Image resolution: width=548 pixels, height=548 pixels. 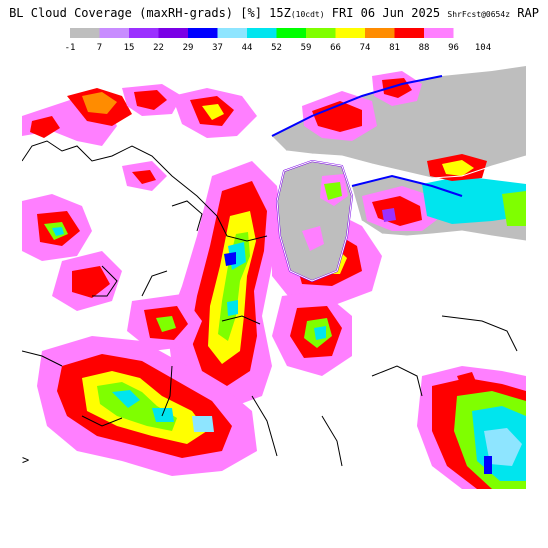 What do you see at coordinates (158, 48) in the screenshot?
I see `legend-tick-label: 22` at bounding box center [158, 48].